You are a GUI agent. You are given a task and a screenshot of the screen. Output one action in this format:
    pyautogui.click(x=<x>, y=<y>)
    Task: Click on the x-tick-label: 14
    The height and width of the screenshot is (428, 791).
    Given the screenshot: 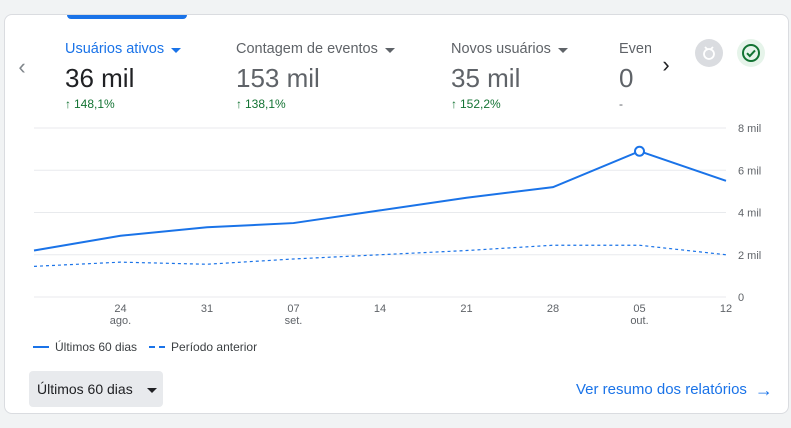 What is the action you would take?
    pyautogui.click(x=380, y=309)
    